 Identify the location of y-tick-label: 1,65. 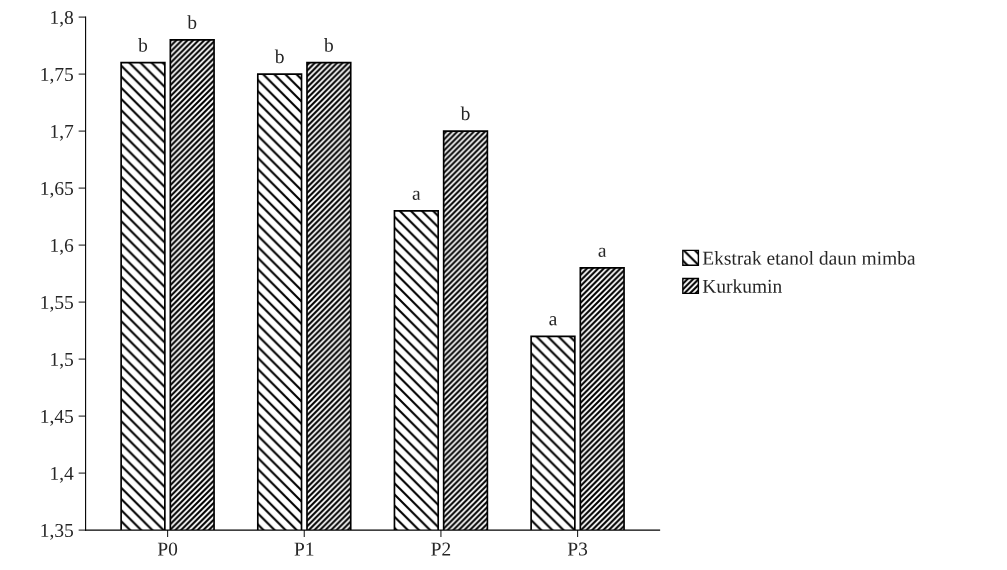
(57, 189).